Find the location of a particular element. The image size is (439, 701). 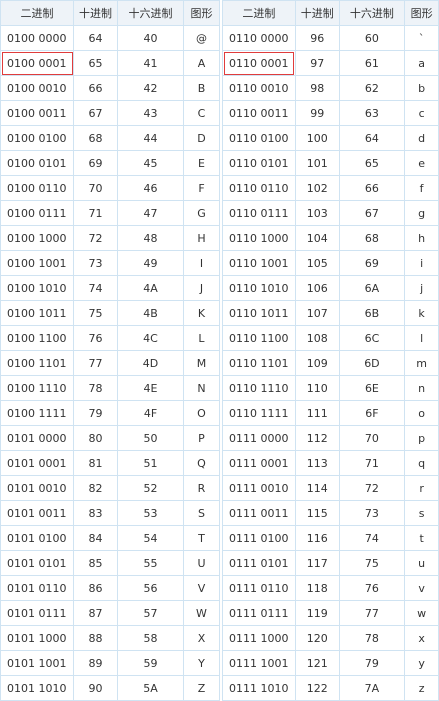

hex-cell: 4F is located at coordinates (150, 413).